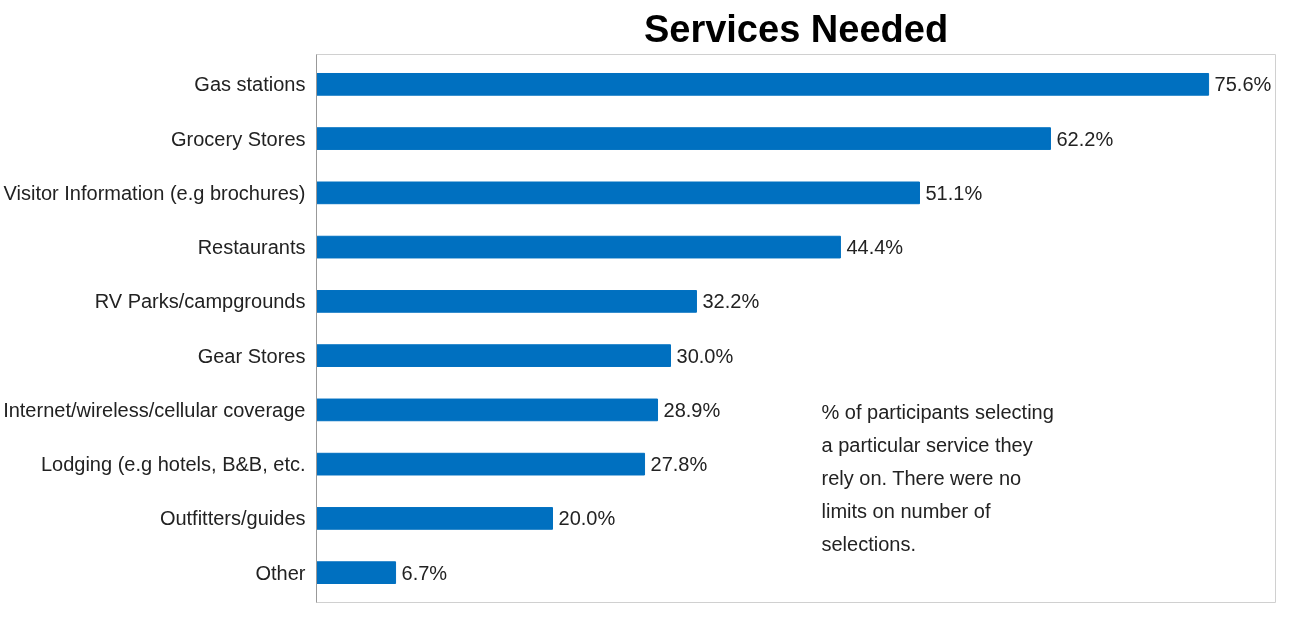 This screenshot has height=617, width=1291. What do you see at coordinates (679, 464) in the screenshot?
I see `data-label: 27.8%` at bounding box center [679, 464].